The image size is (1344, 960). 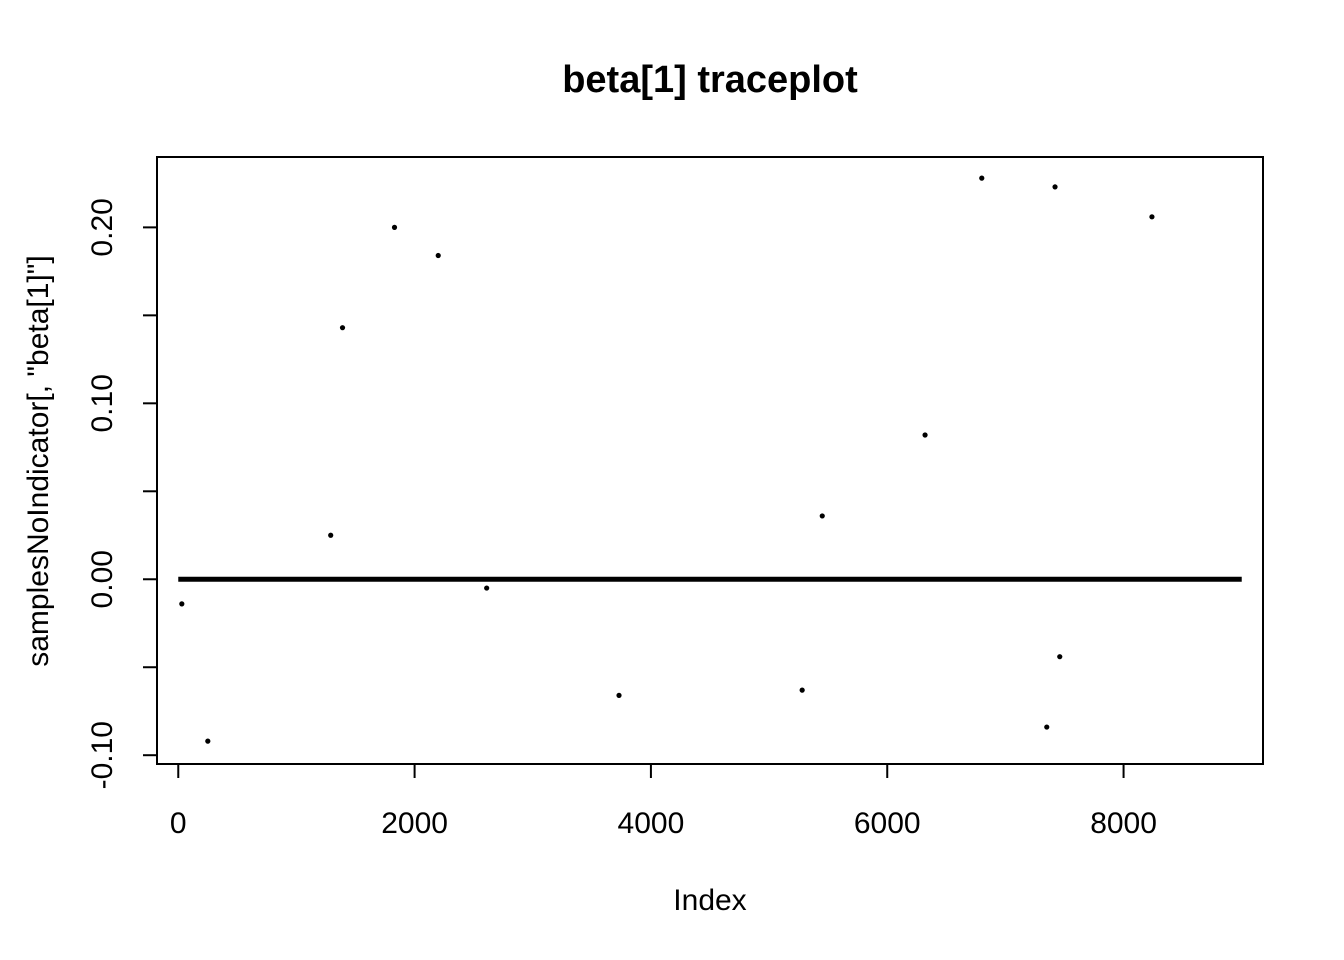 I want to click on x-tick-label: 8000, so click(x=1123, y=823).